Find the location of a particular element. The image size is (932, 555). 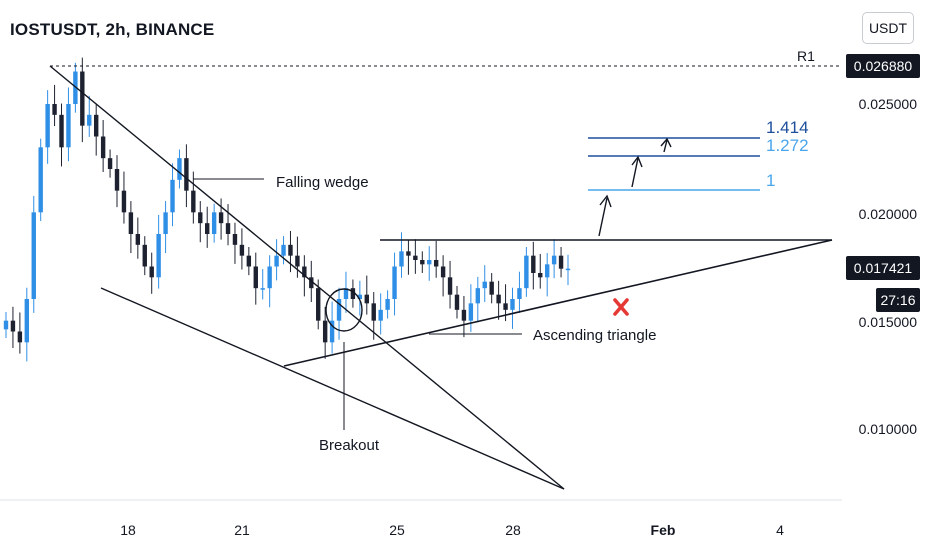

last-price-badge is located at coordinates (883, 268).